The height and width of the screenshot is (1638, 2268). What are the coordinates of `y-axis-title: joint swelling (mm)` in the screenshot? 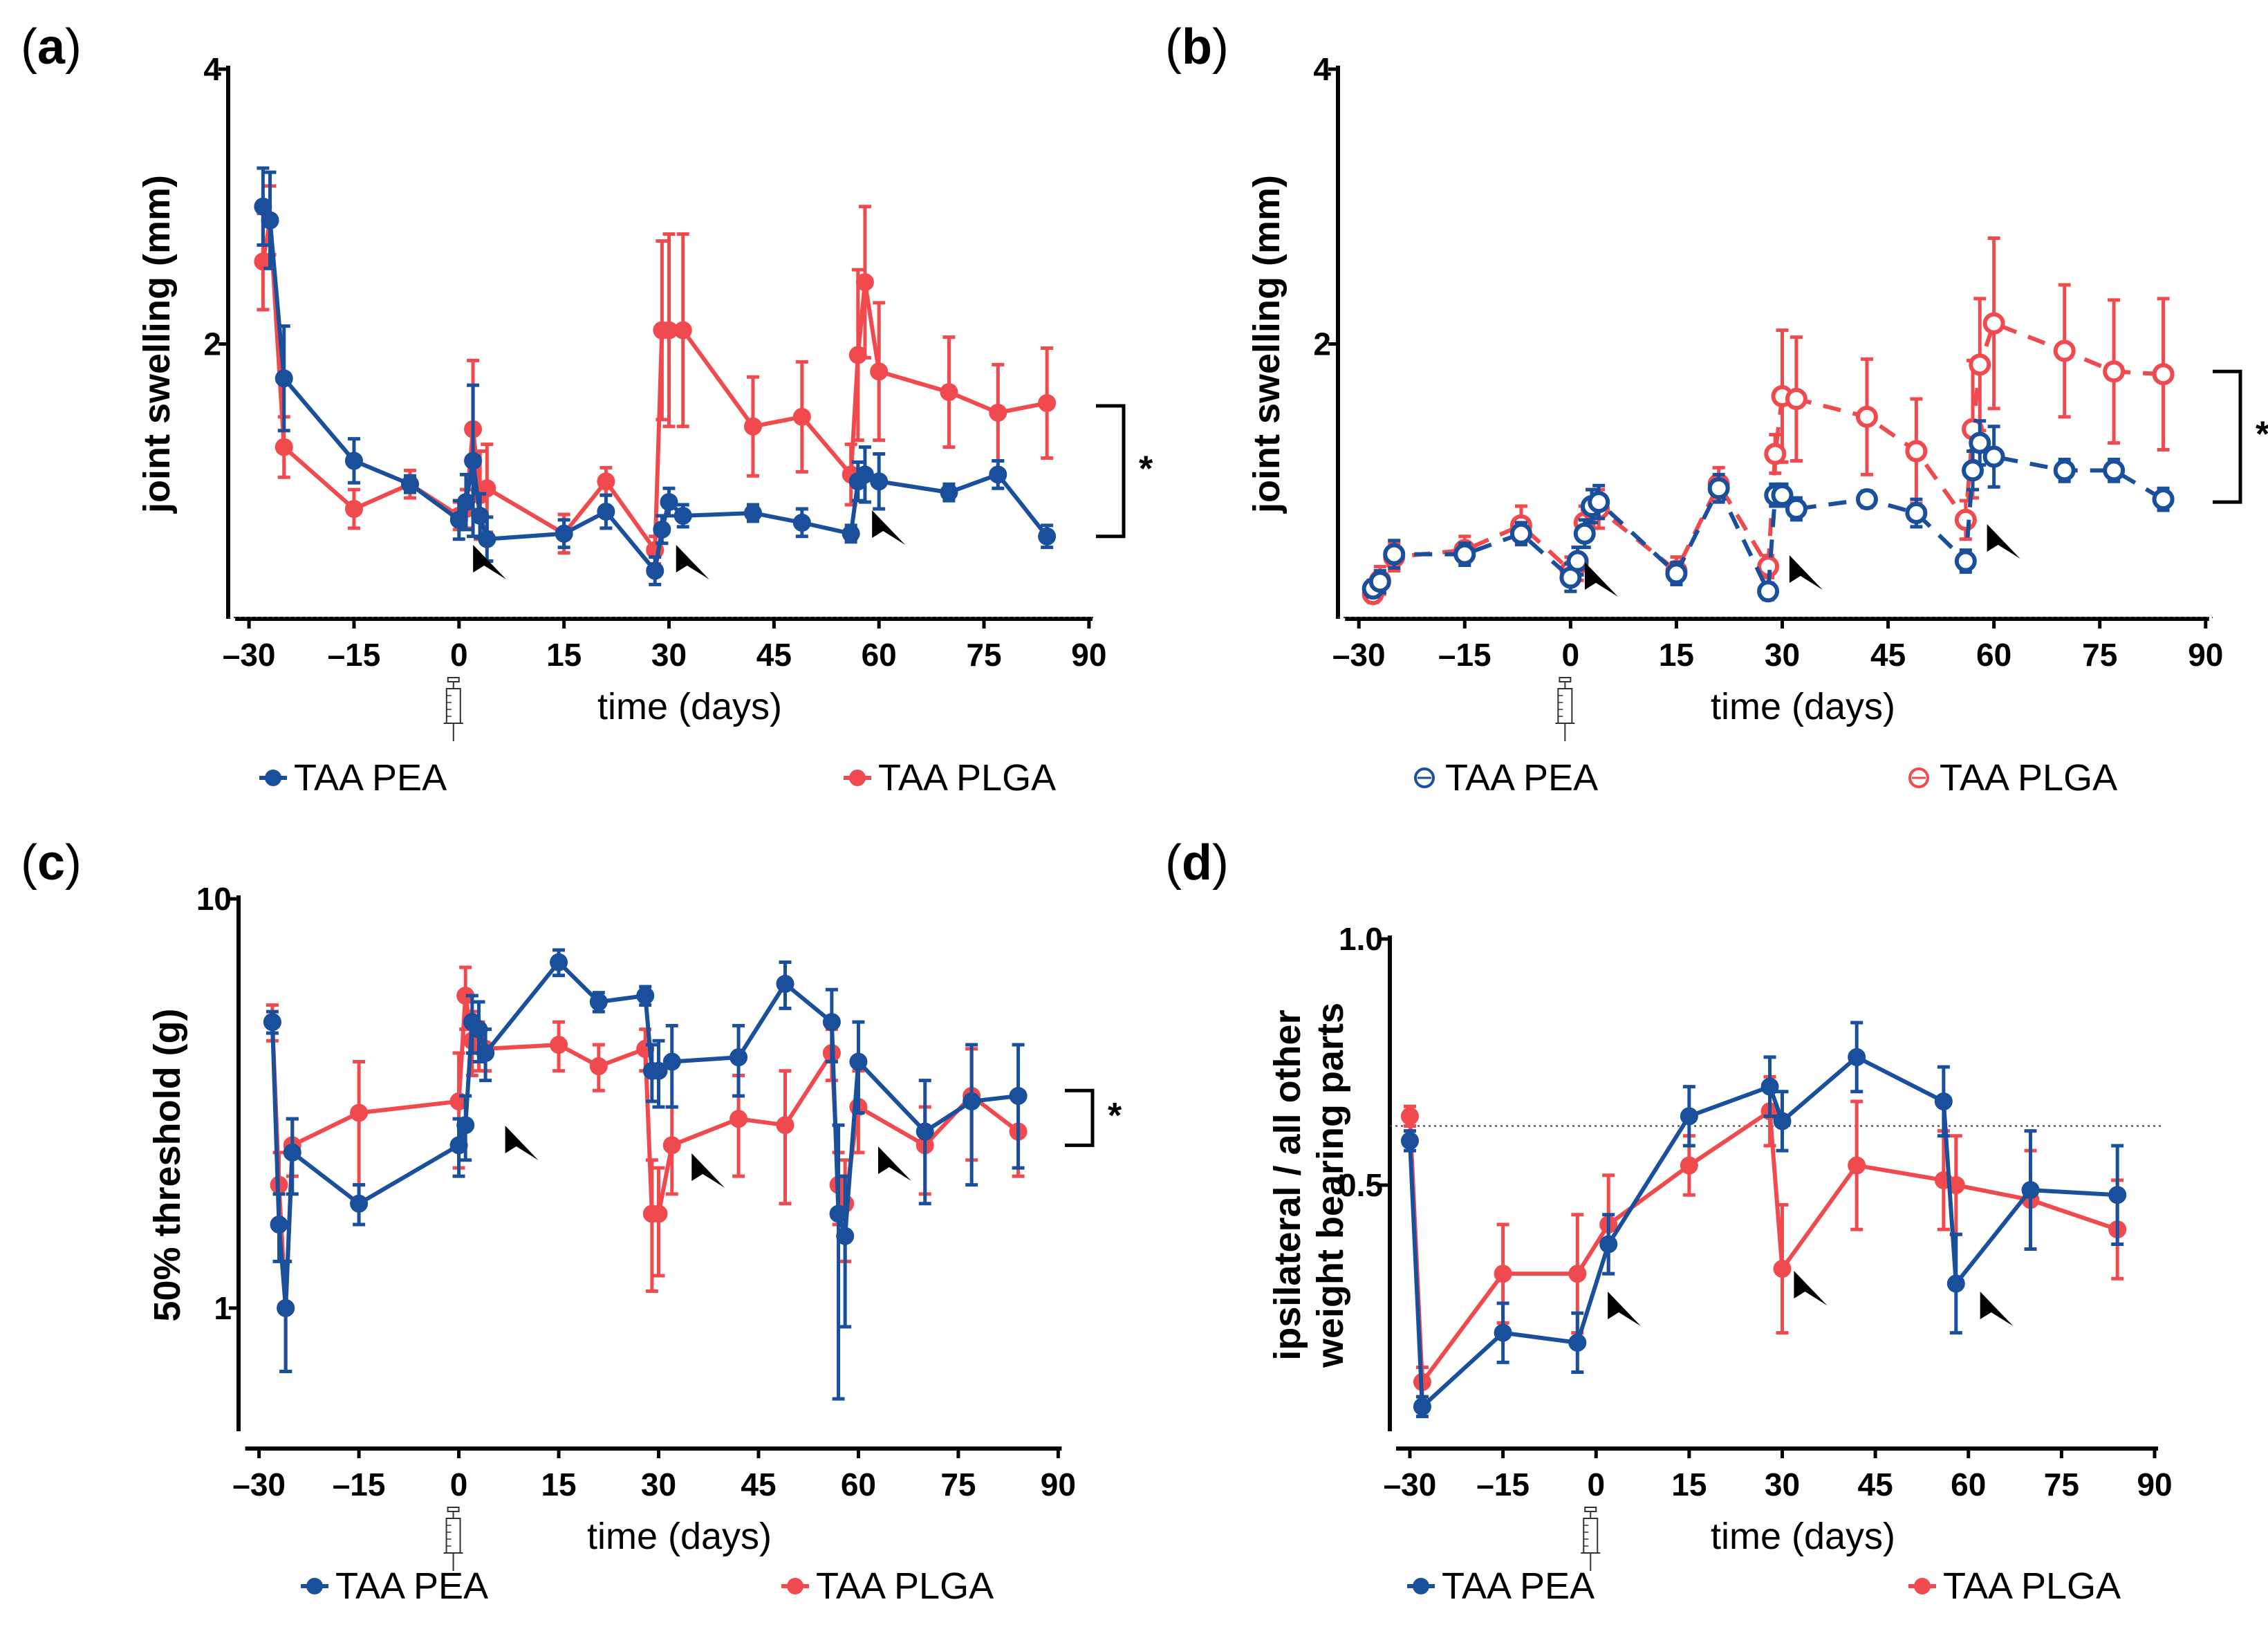 It's located at (157, 344).